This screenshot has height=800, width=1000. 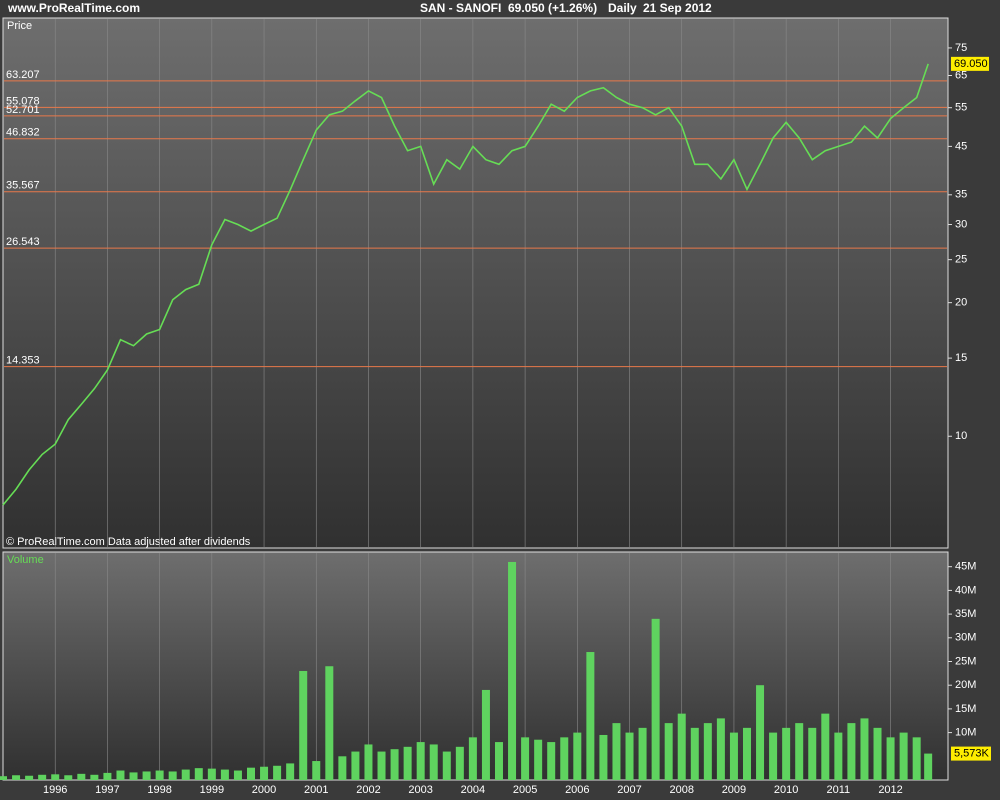 I want to click on x-tick-label: 1999, so click(x=212, y=790).